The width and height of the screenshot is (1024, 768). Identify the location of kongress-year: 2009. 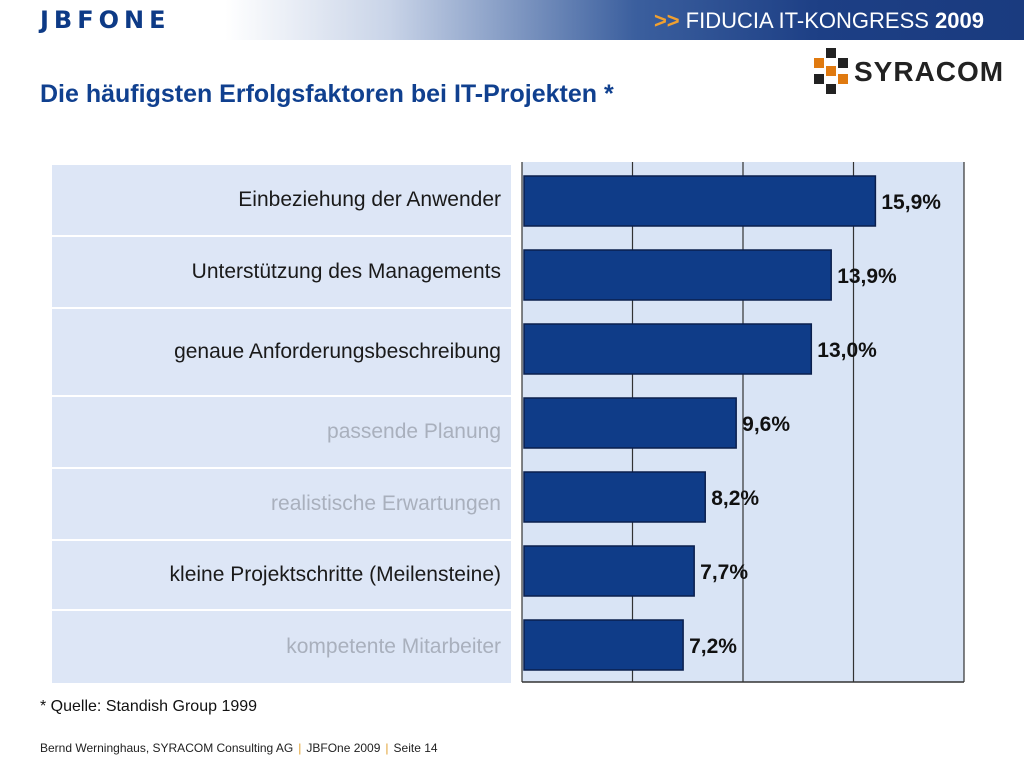
(959, 20).